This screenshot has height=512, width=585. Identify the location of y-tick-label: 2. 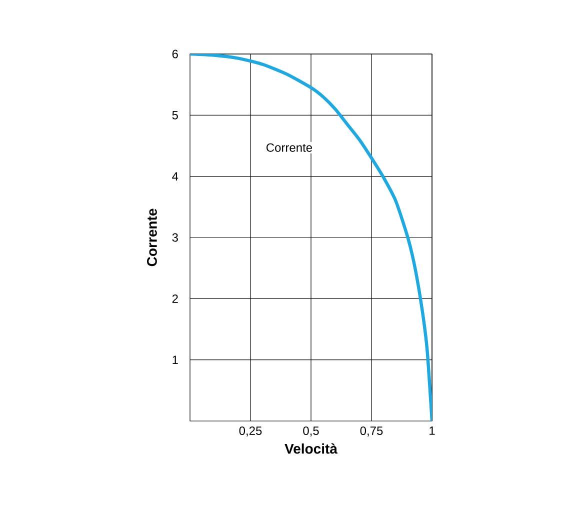
(175, 298).